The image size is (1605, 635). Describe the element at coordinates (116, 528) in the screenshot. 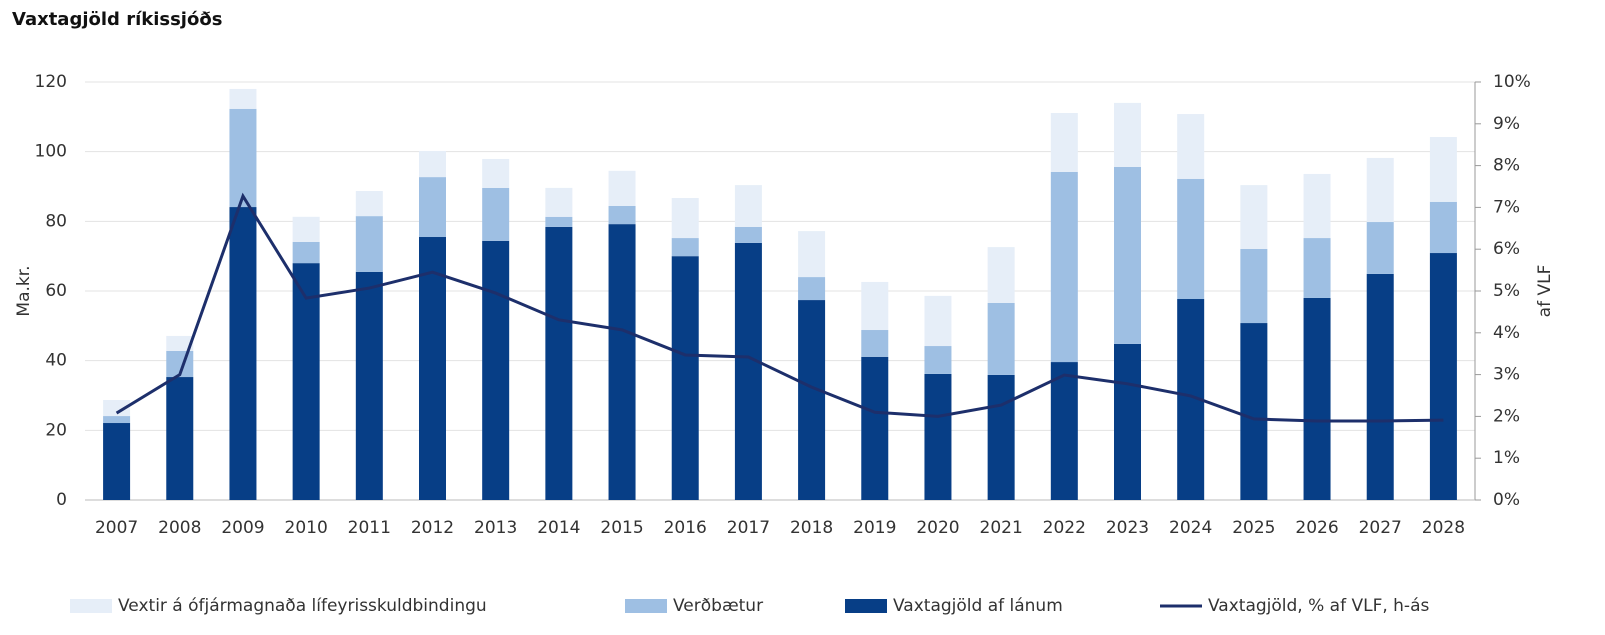

I see `x-tick-label: 2007` at that location.